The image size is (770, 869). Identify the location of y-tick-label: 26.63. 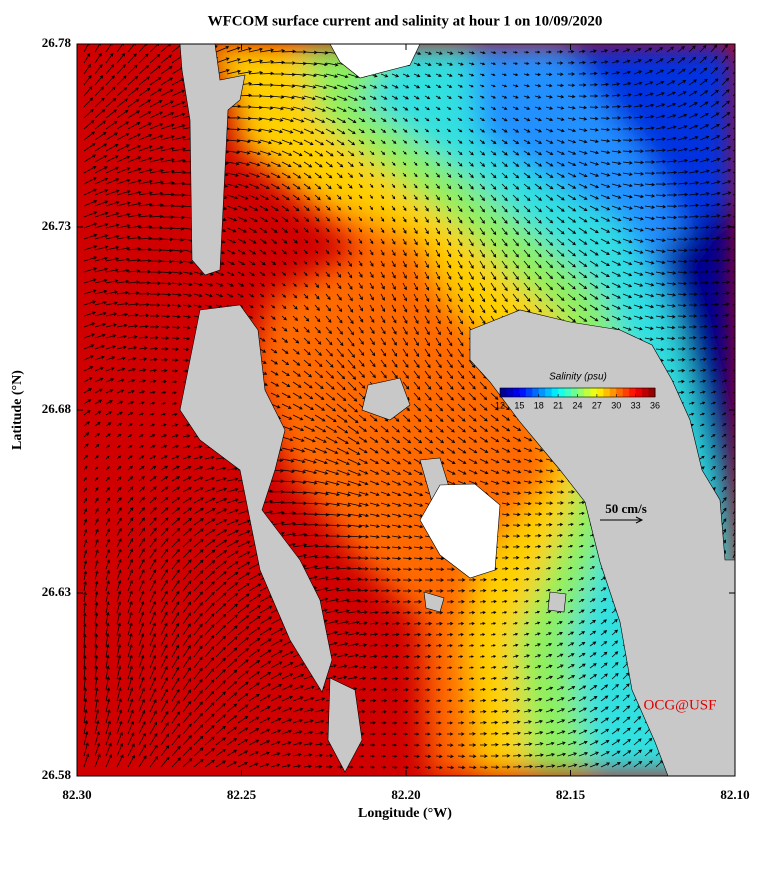
(57, 591).